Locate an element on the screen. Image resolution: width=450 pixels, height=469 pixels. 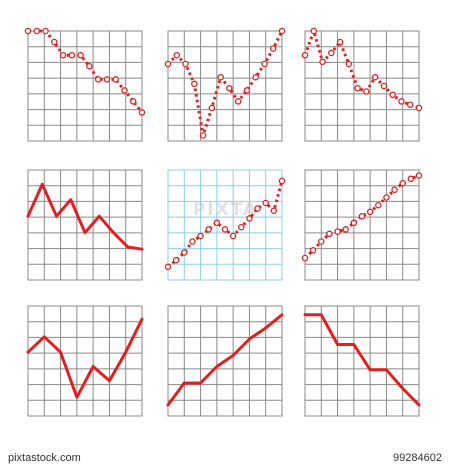
footer-site: pixtastock.com is located at coordinates (44, 457).